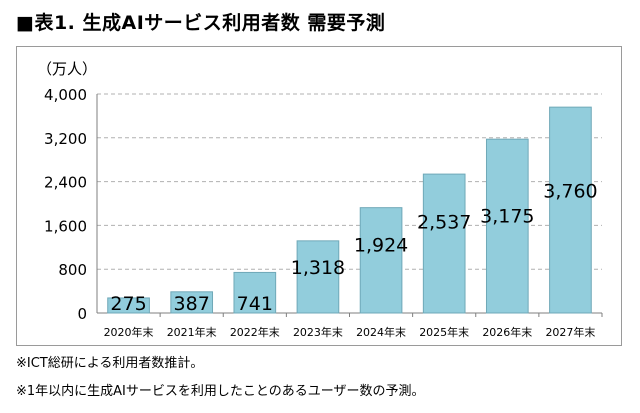 This screenshot has width=640, height=413. Describe the element at coordinates (381, 332) in the screenshot. I see `x-tick-label: 2024年末` at that location.